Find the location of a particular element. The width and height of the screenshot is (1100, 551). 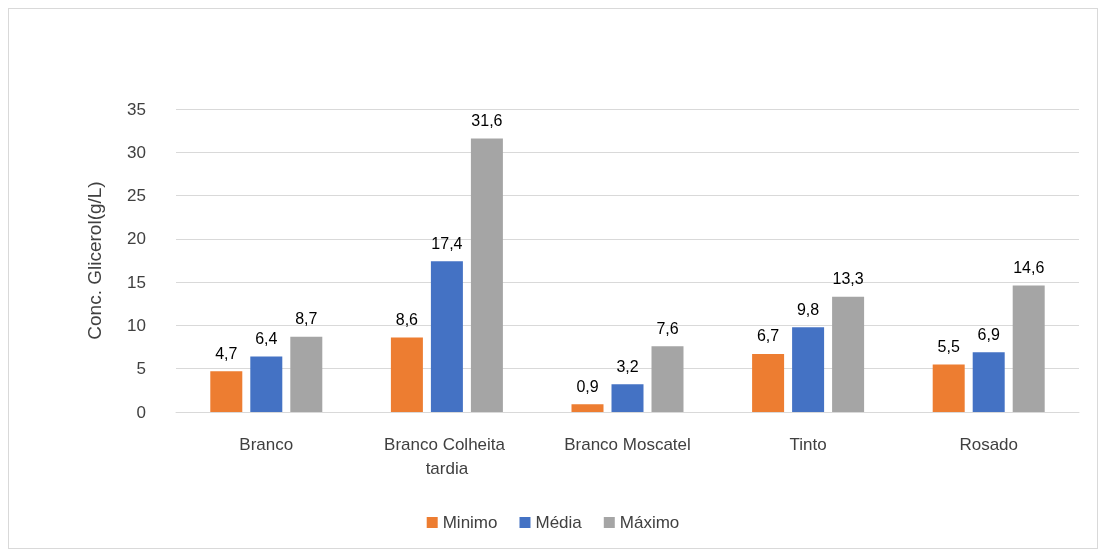

data-label: 6,9 is located at coordinates (988, 334).